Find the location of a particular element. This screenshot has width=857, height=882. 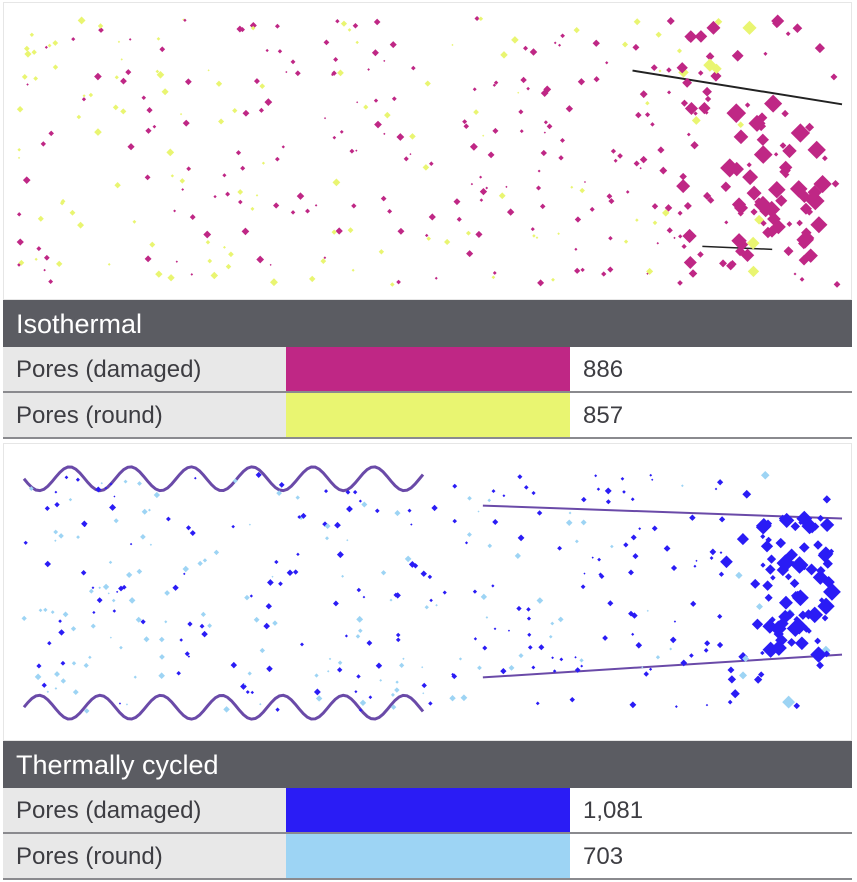

row-label: Pores (round) is located at coordinates (144, 415).